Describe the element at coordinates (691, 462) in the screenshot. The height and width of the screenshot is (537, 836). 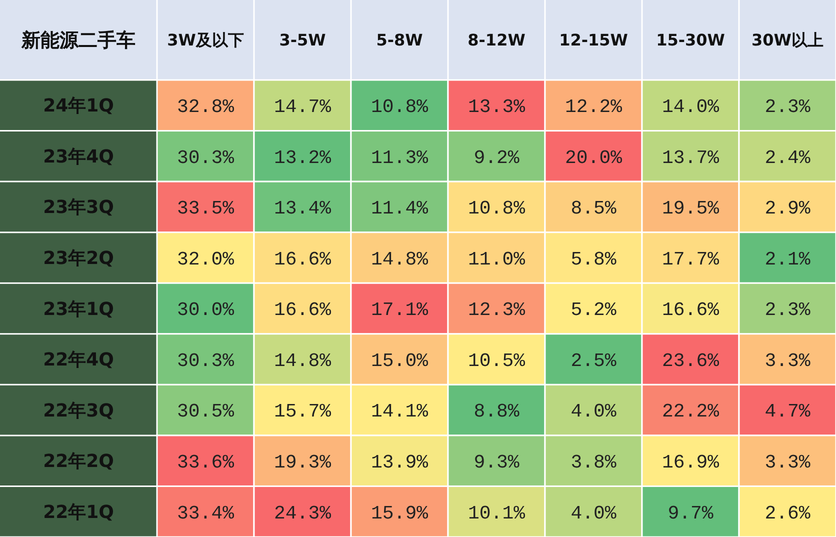
I see `data-label: 16.9%` at that location.